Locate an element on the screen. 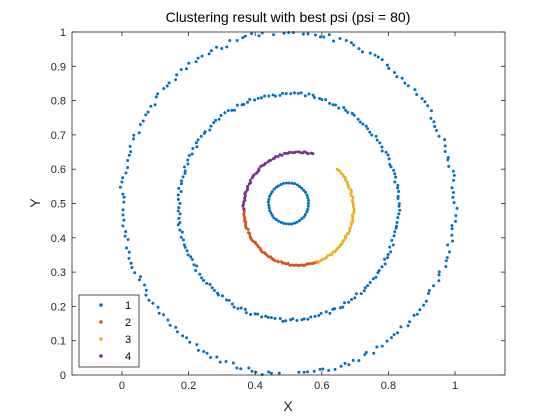  y-tick-label: 0.7 is located at coordinates (58, 136).